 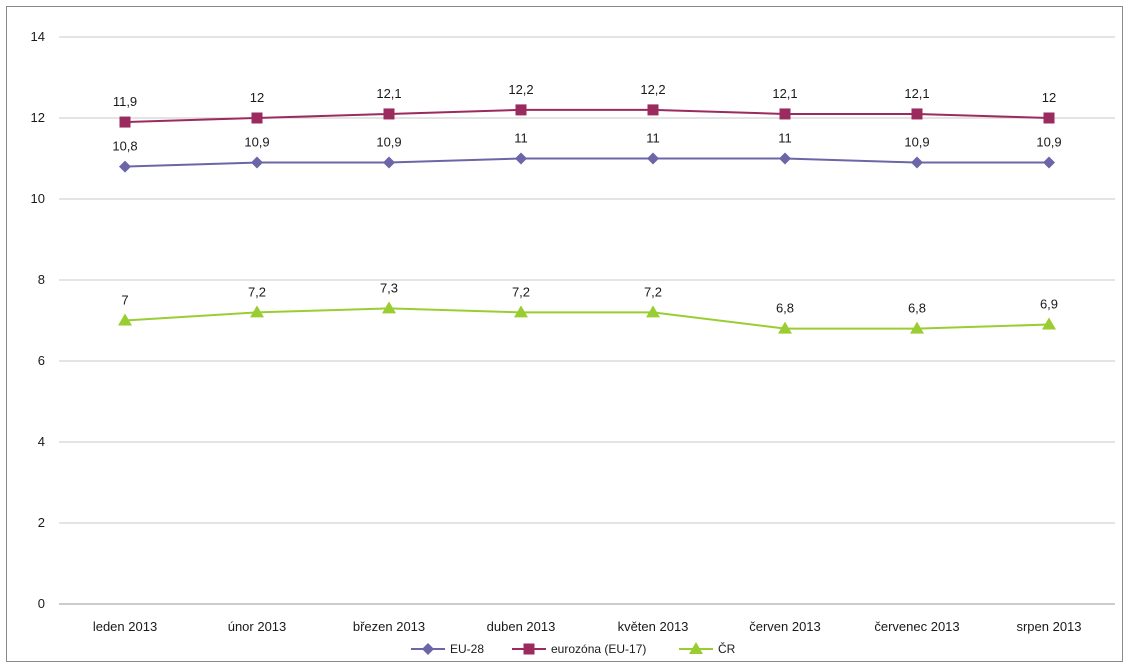 What do you see at coordinates (598, 649) in the screenshot?
I see `legend-label: eurozóna (EU-17)` at bounding box center [598, 649].